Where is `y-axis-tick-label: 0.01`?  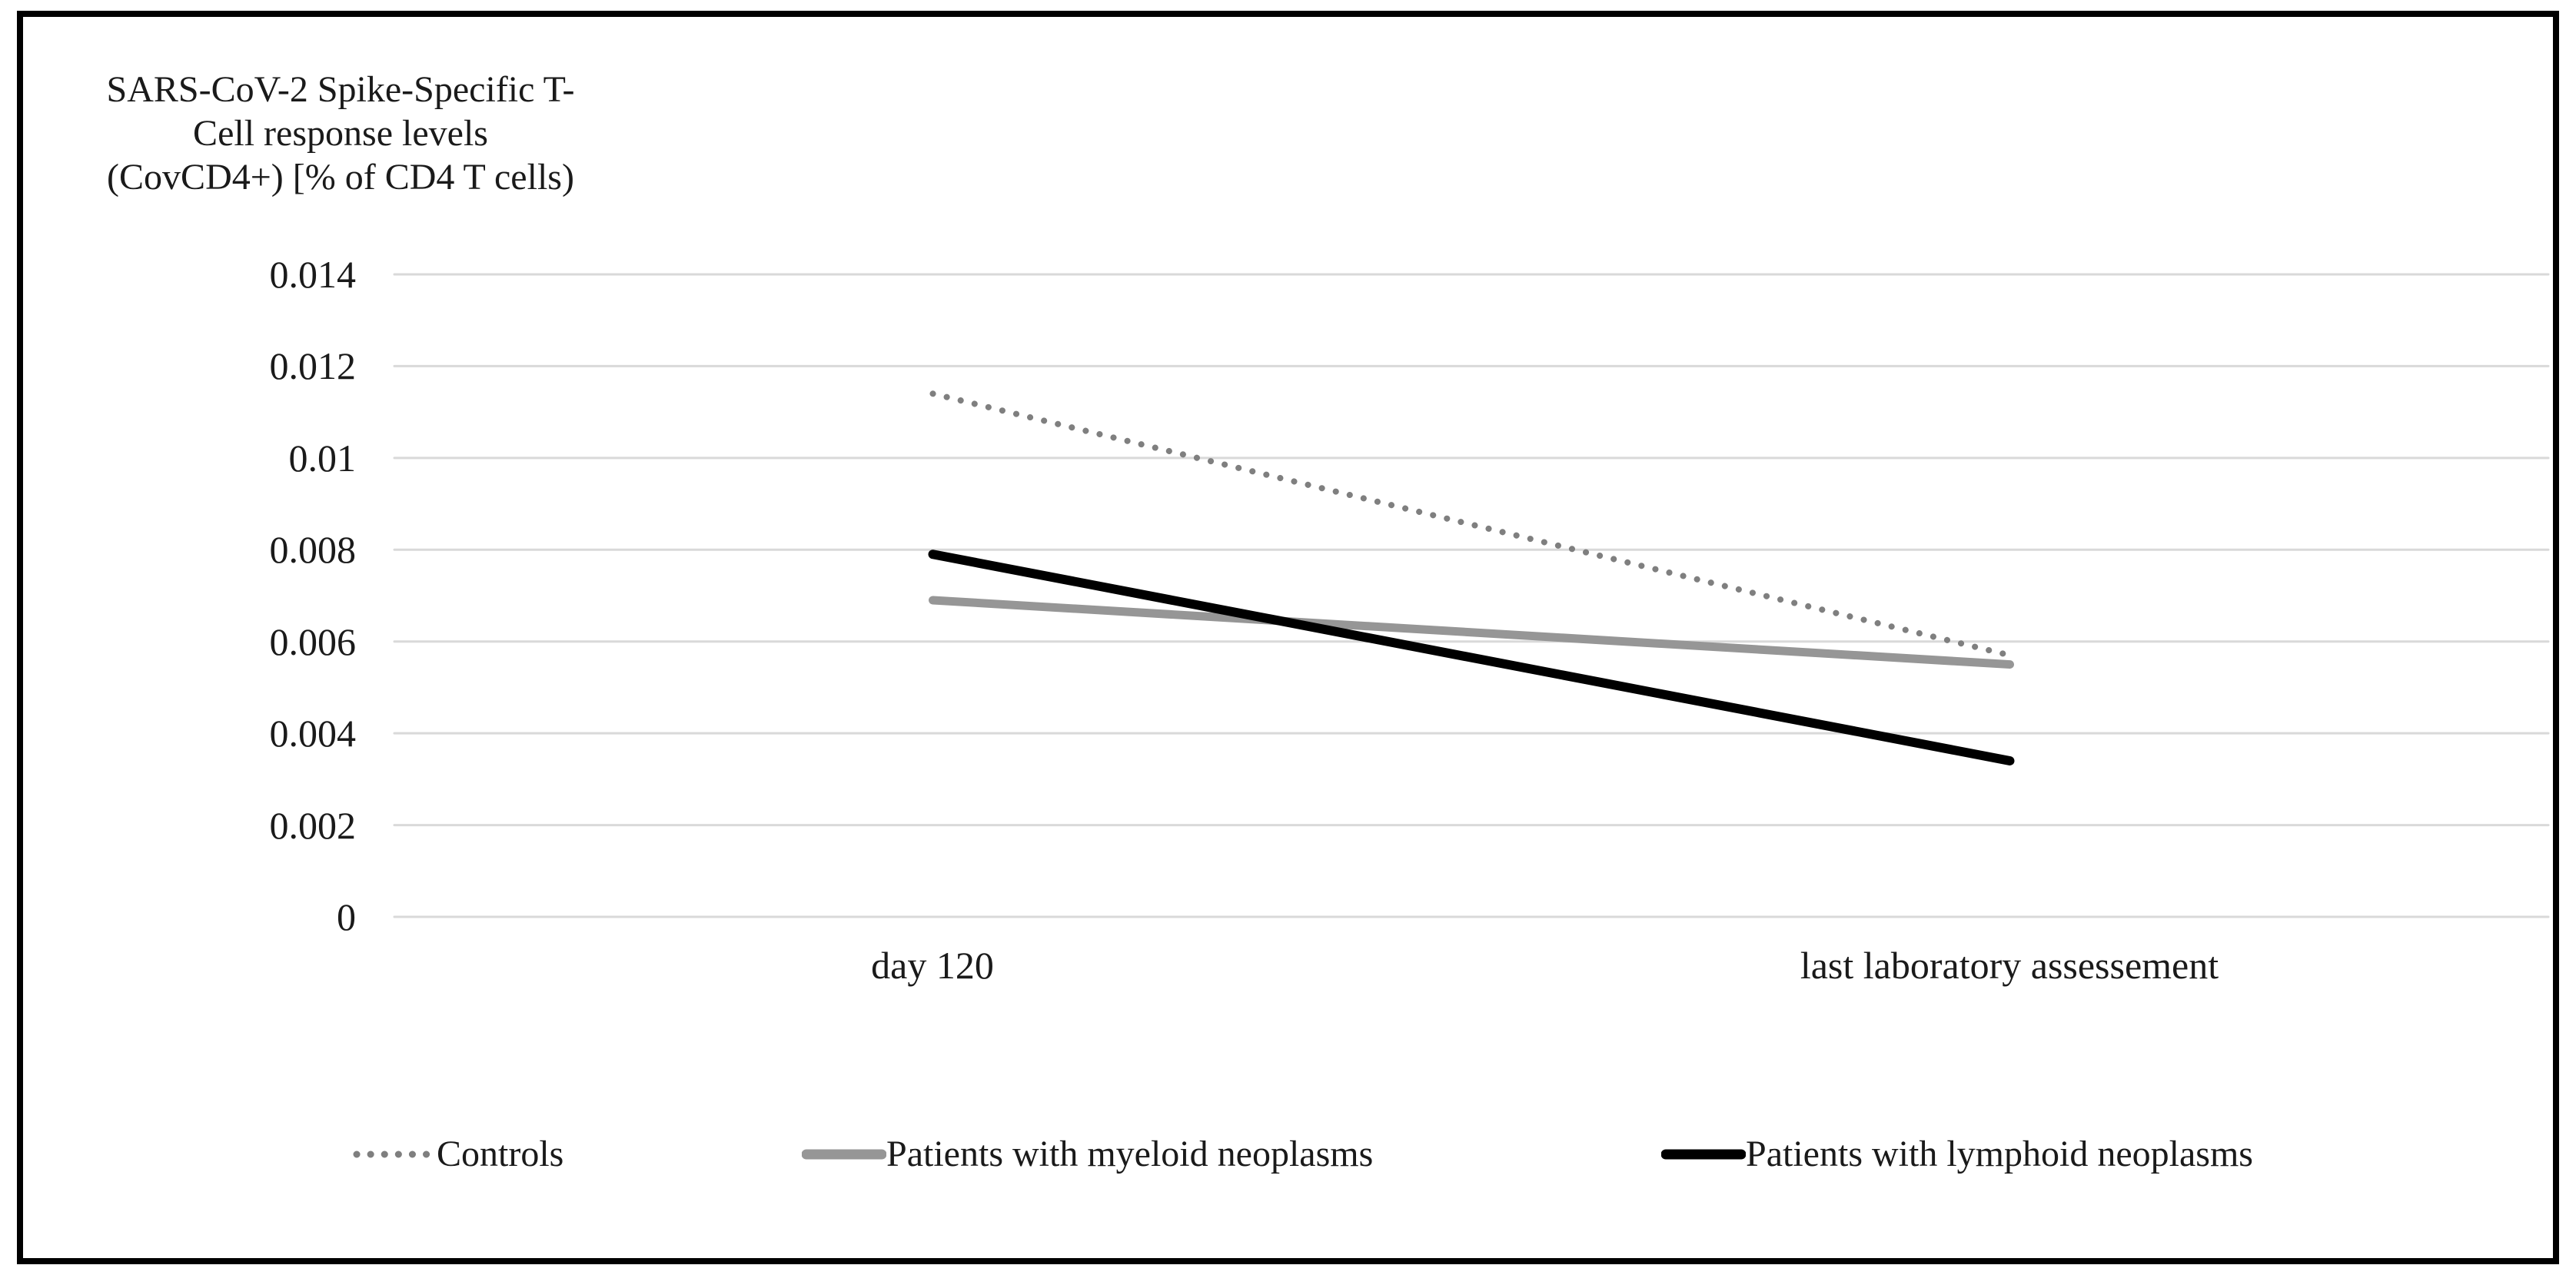 y-axis-tick-label: 0.01 is located at coordinates (322, 459).